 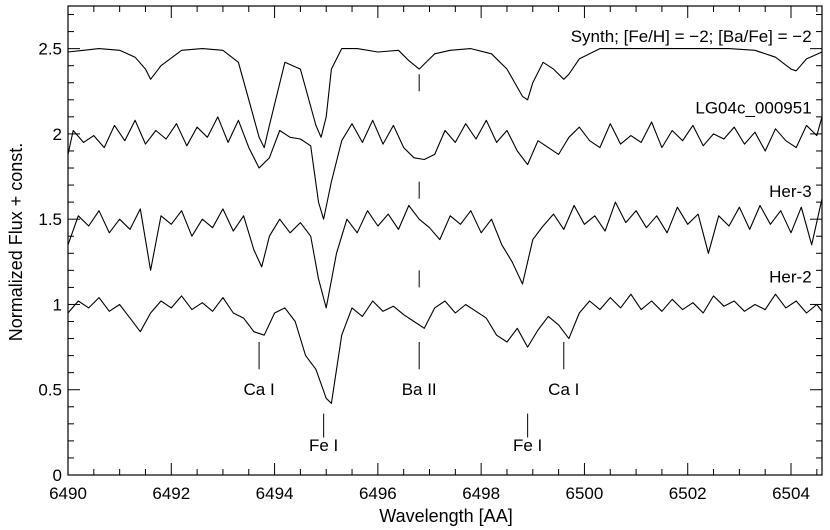 I want to click on y-tick-label-4: 2, so click(x=57, y=134).